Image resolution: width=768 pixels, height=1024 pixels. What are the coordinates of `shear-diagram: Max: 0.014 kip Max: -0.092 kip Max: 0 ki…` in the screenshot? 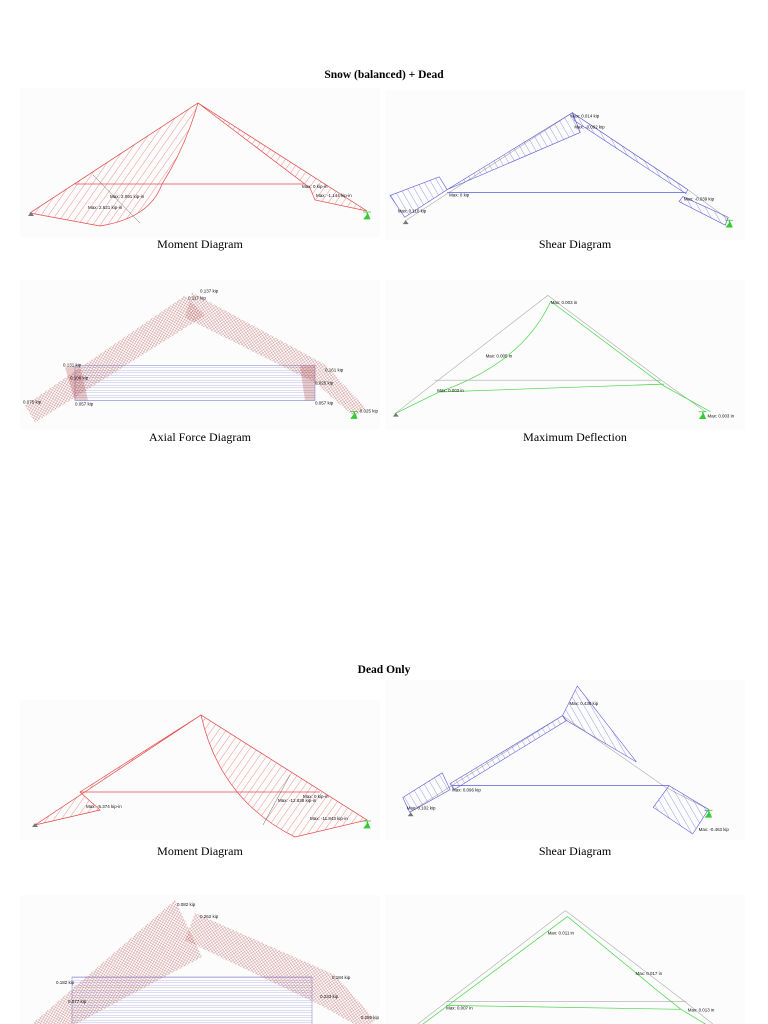 It's located at (565, 165).